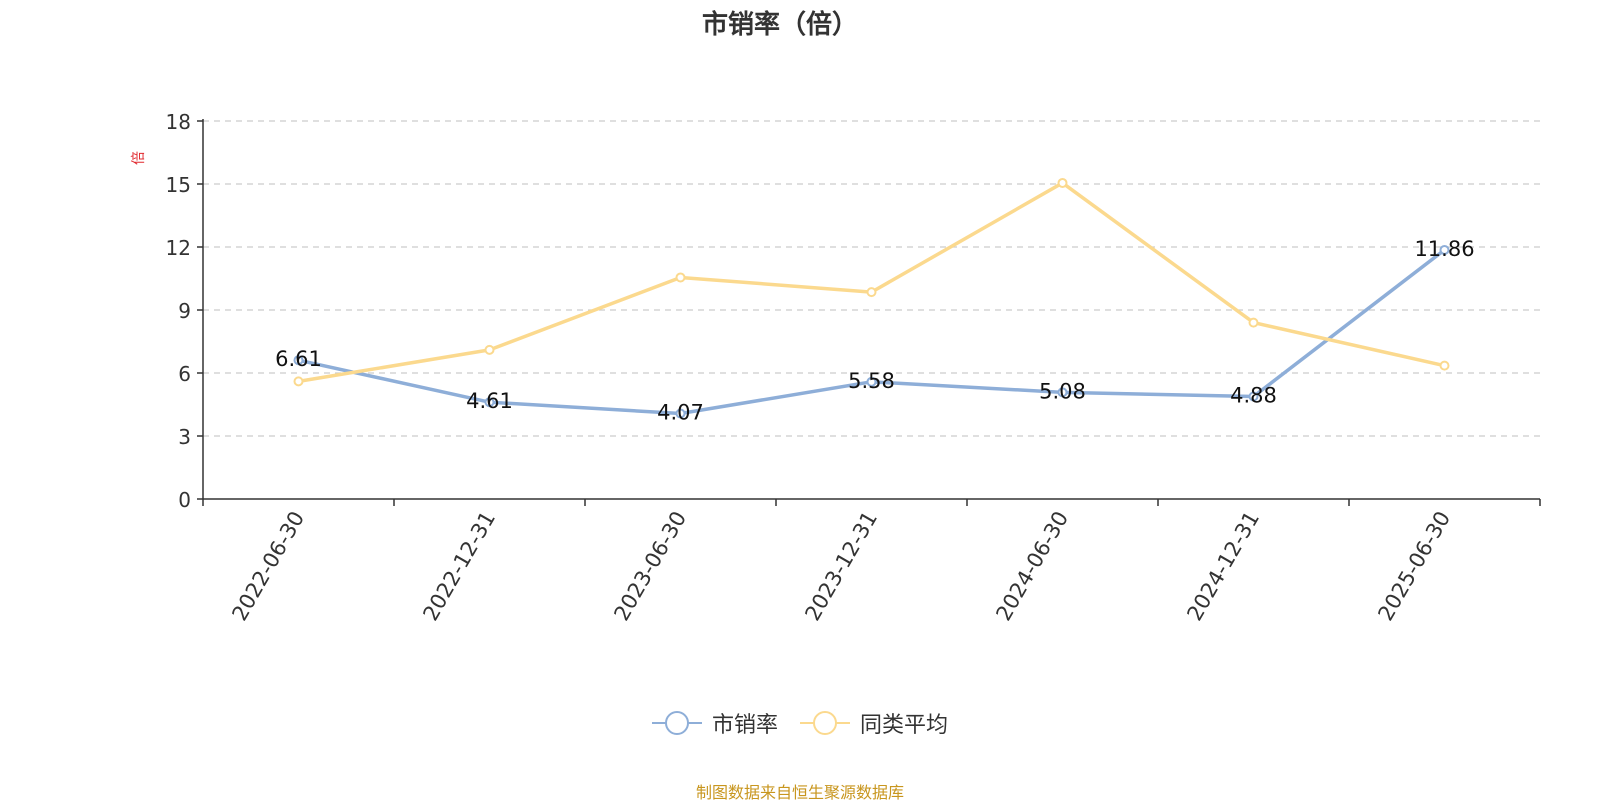  I want to click on data-label: 4.07, so click(680, 413).